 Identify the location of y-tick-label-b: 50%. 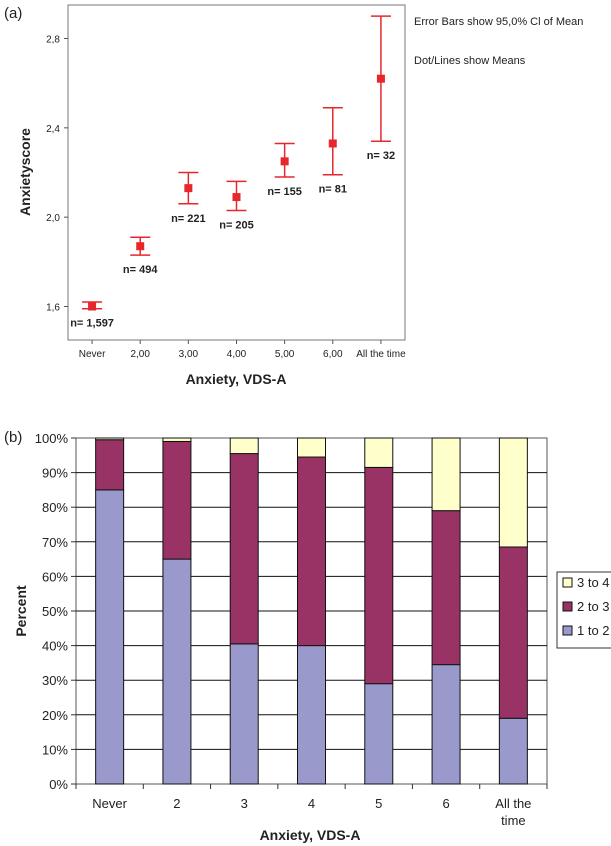
(55, 611).